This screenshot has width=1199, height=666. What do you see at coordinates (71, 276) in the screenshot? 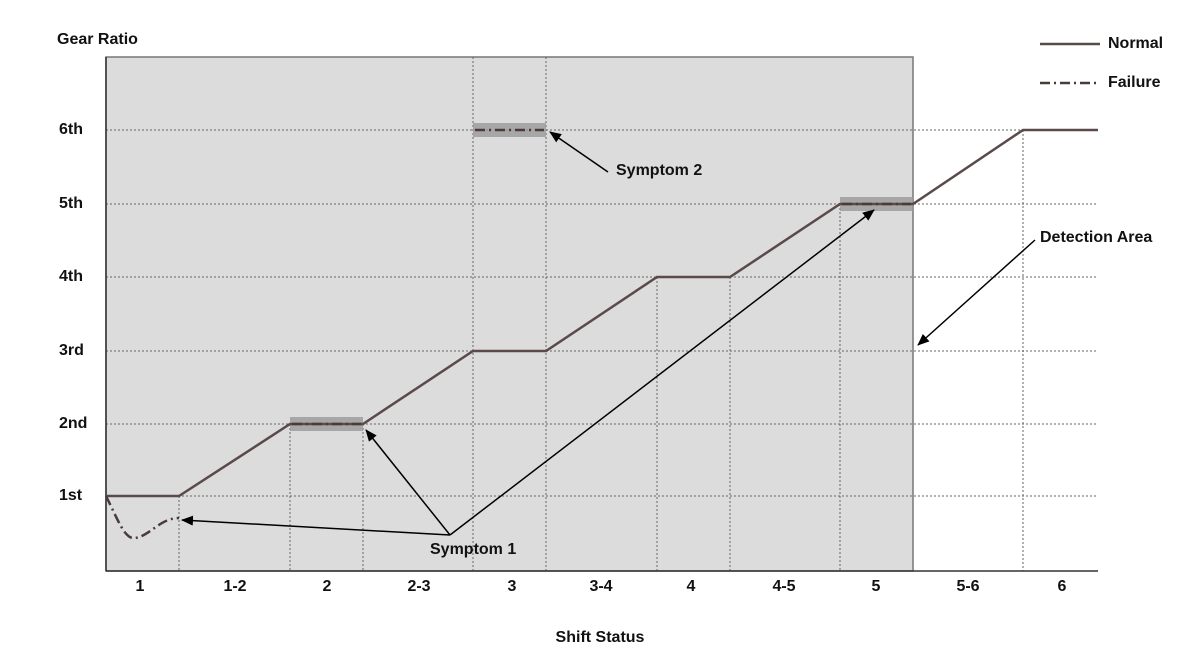
I see `y-tick-label: 4th` at bounding box center [71, 276].